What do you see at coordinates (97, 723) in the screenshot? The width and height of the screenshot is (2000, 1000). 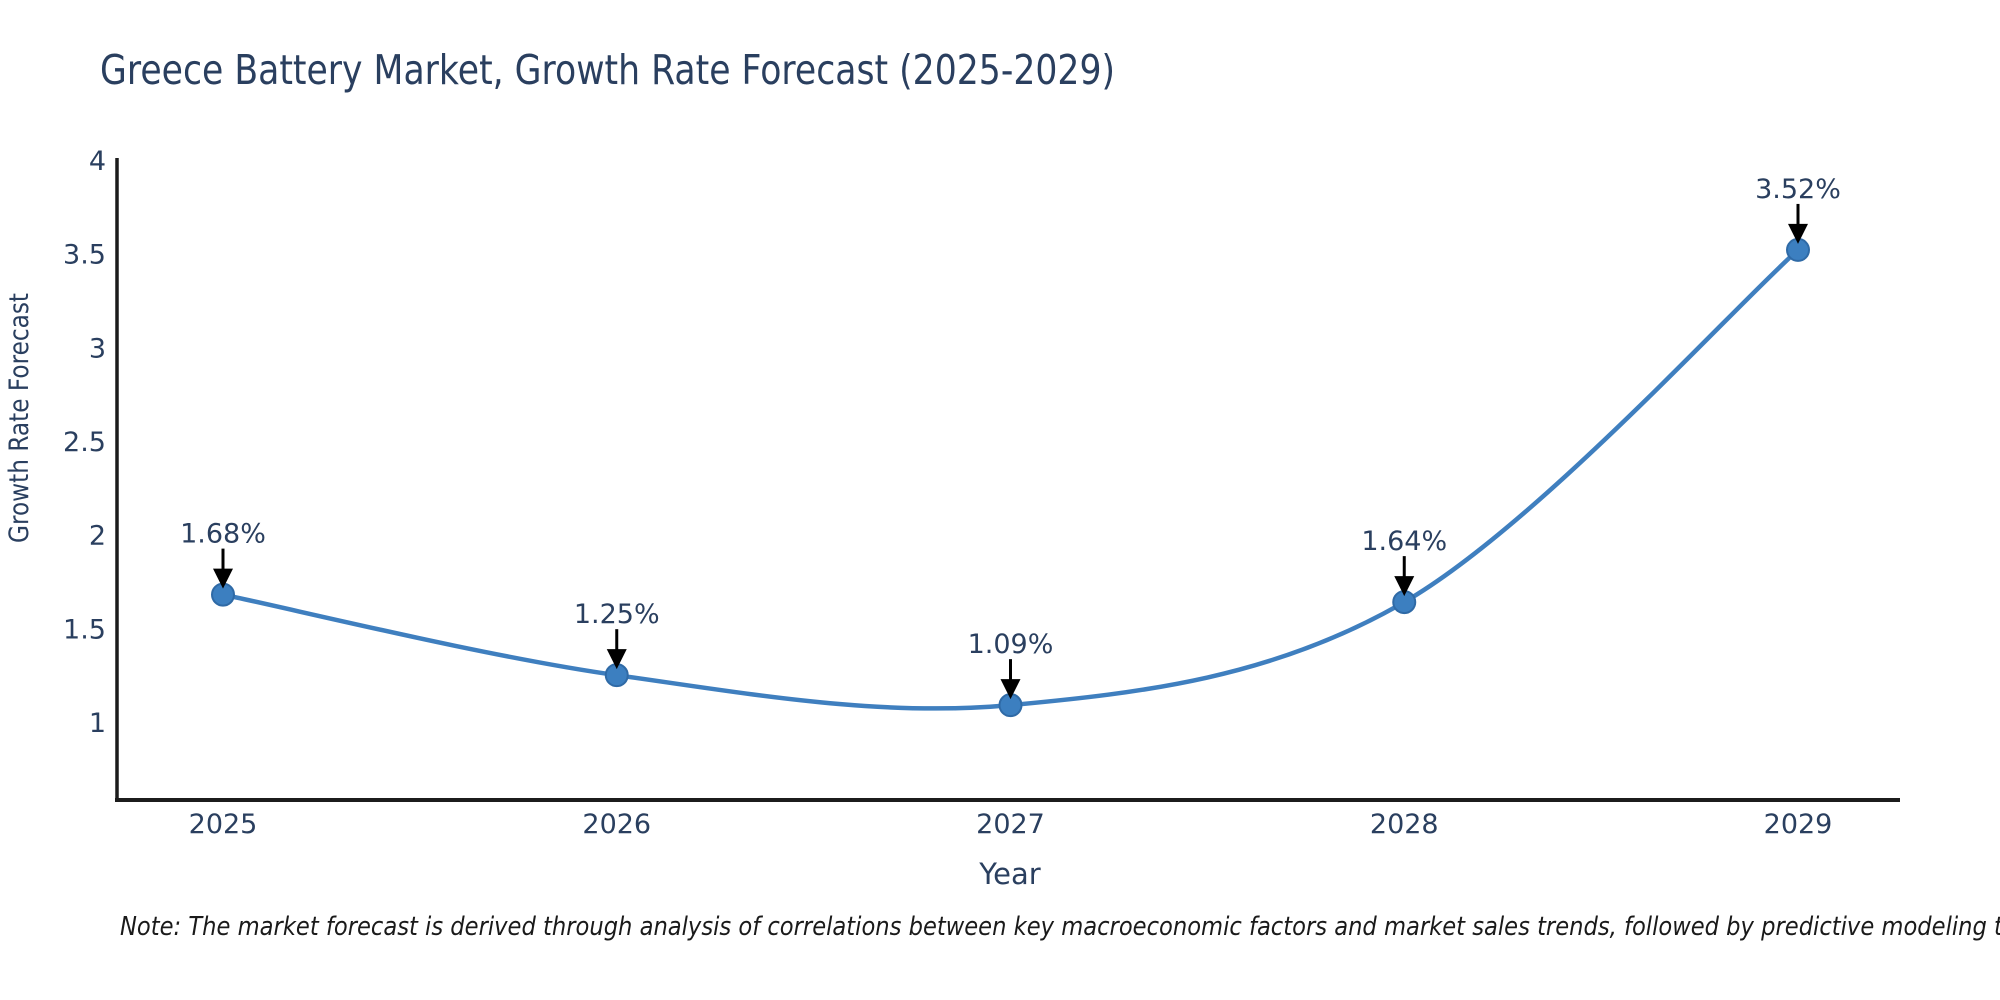 I see `y-tick-label: 1` at bounding box center [97, 723].